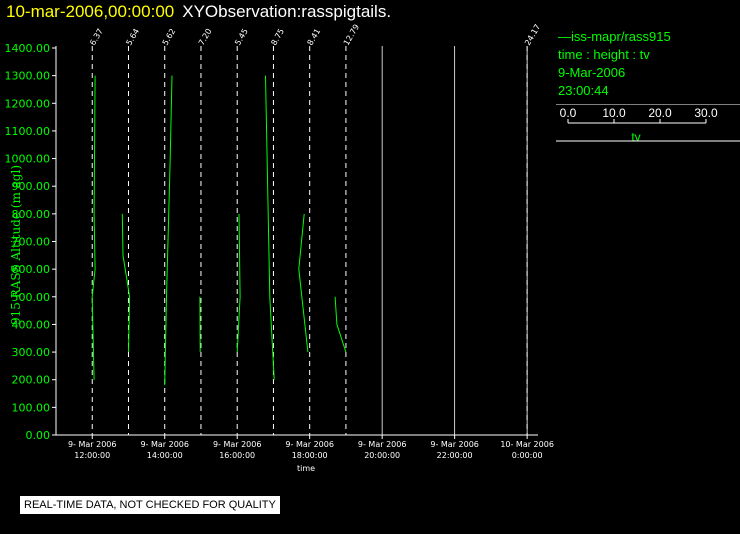  Describe the element at coordinates (31, 324) in the screenshot. I see `y-tick-label: 400.00` at that location.